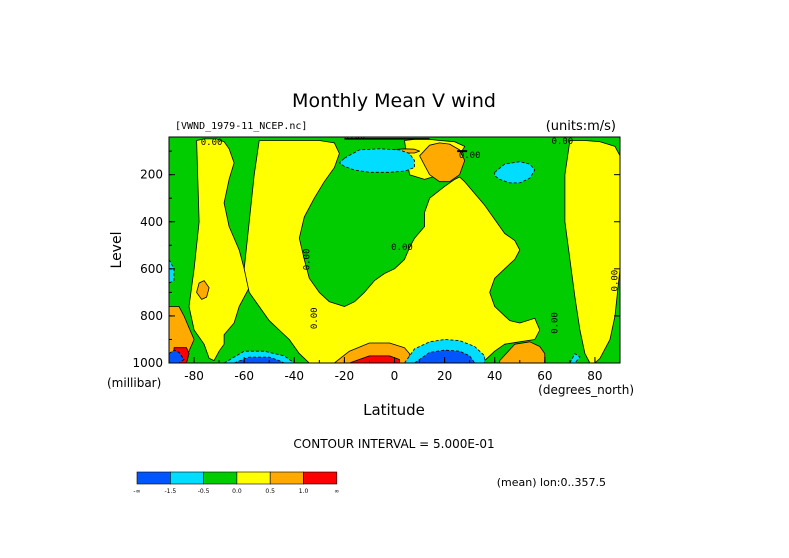 The image size is (789, 558). Describe the element at coordinates (594, 376) in the screenshot. I see `x-tick-label: 80` at that location.